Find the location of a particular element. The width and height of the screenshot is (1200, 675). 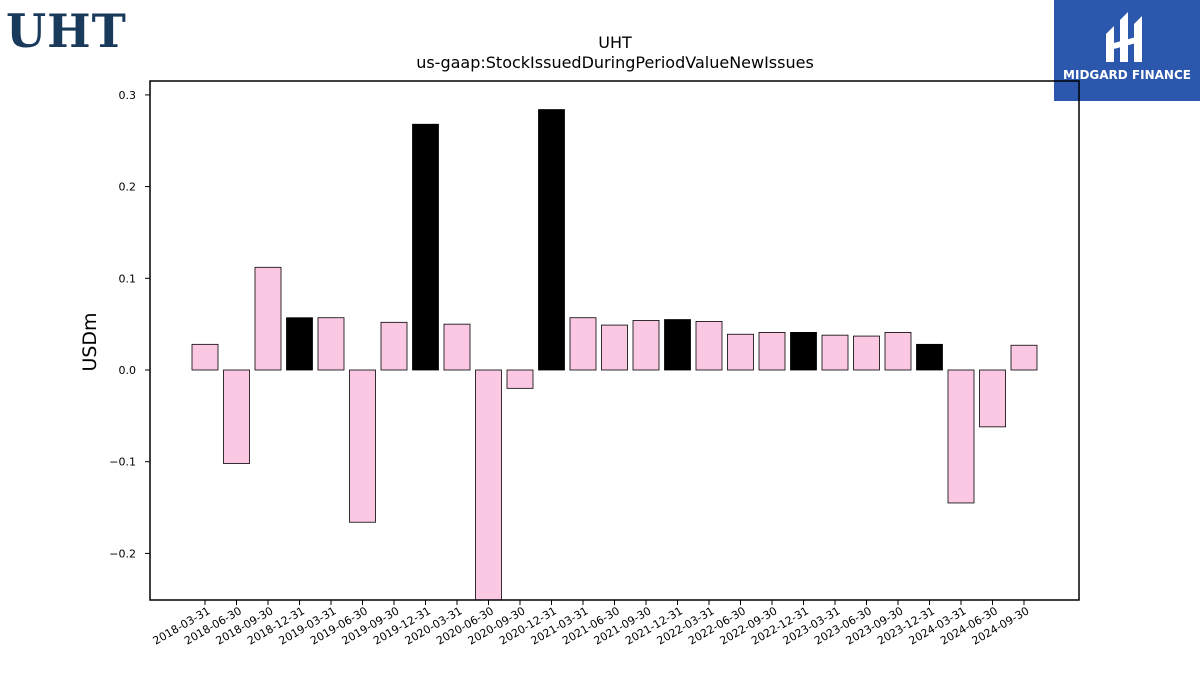

y-tick-label: 0.2 is located at coordinates (128, 187).